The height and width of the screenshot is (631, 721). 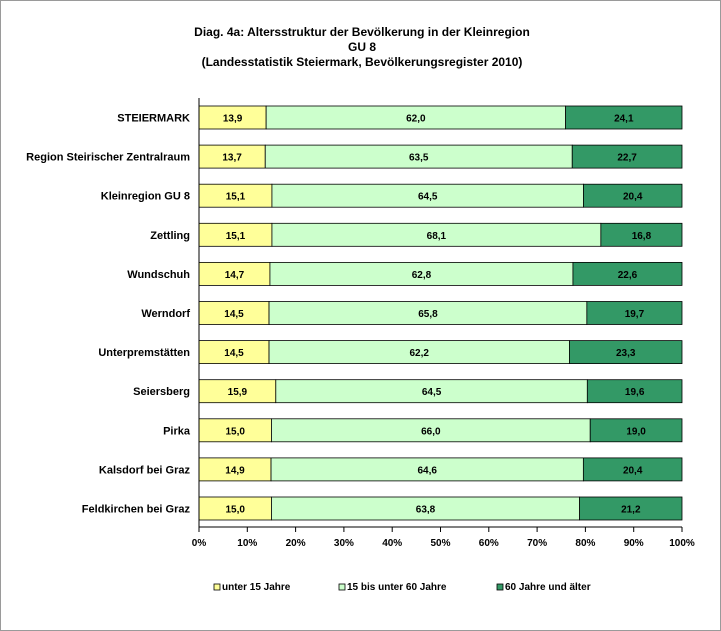 I want to click on data-label: 65,8, so click(x=428, y=314).